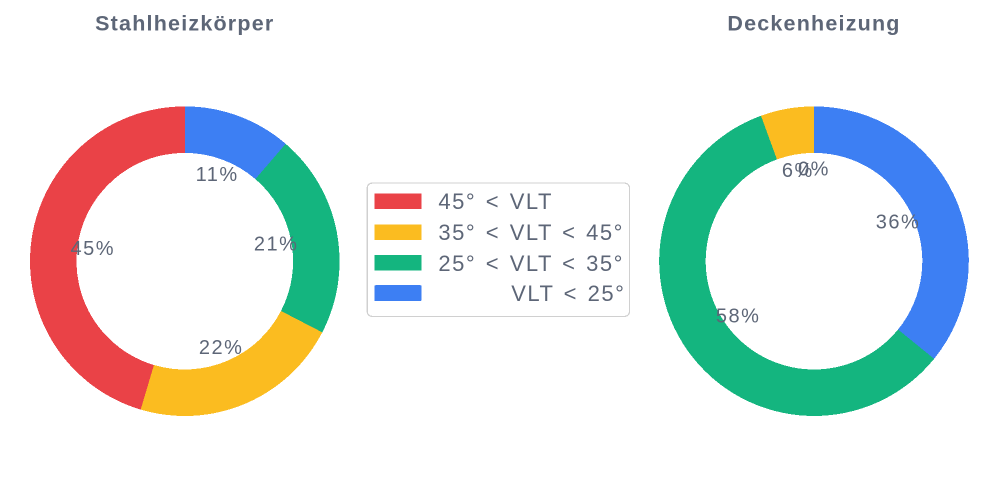  What do you see at coordinates (531, 232) in the screenshot?
I see `svg-text: 35° < VLT < 45°` at bounding box center [531, 232].